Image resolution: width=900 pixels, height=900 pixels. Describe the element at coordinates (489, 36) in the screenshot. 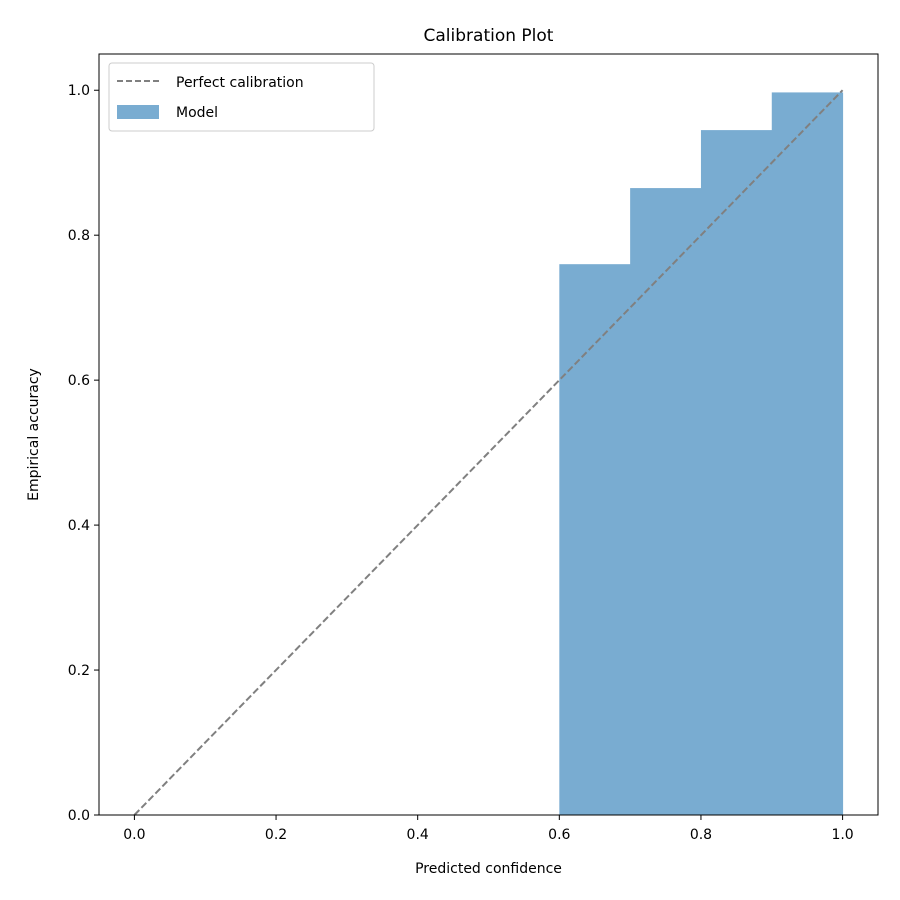

I see `chart-title: Calibration Plot` at that location.